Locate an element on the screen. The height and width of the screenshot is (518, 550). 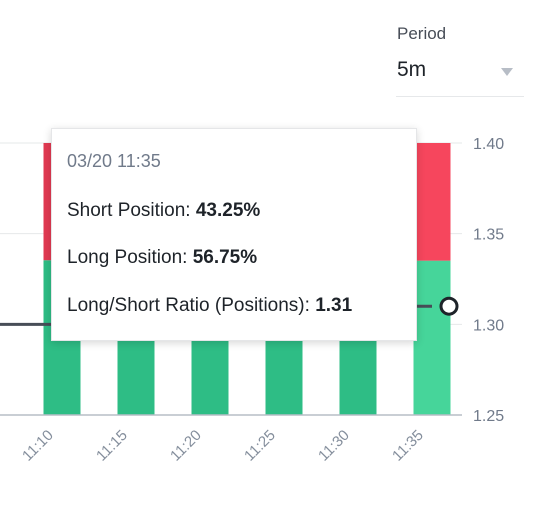
tooltip-short-row: Short Position: 43.25% is located at coordinates (163, 211).